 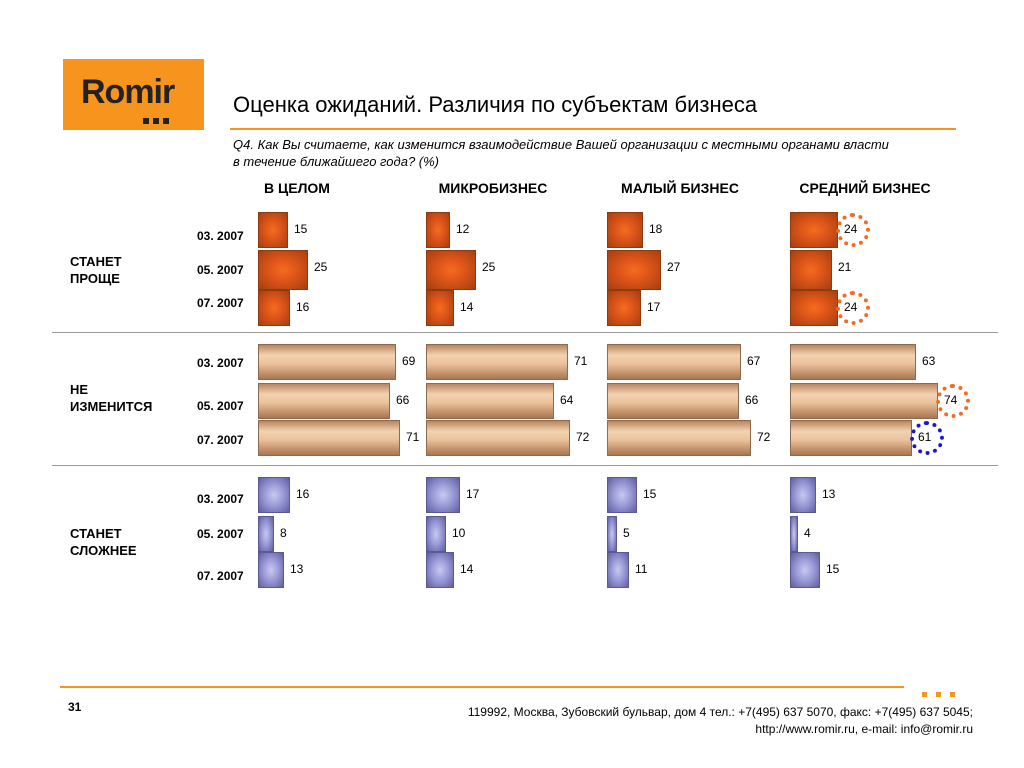 I want to click on group-label-line-2: СЛОЖНЕЕ, so click(x=103, y=550).